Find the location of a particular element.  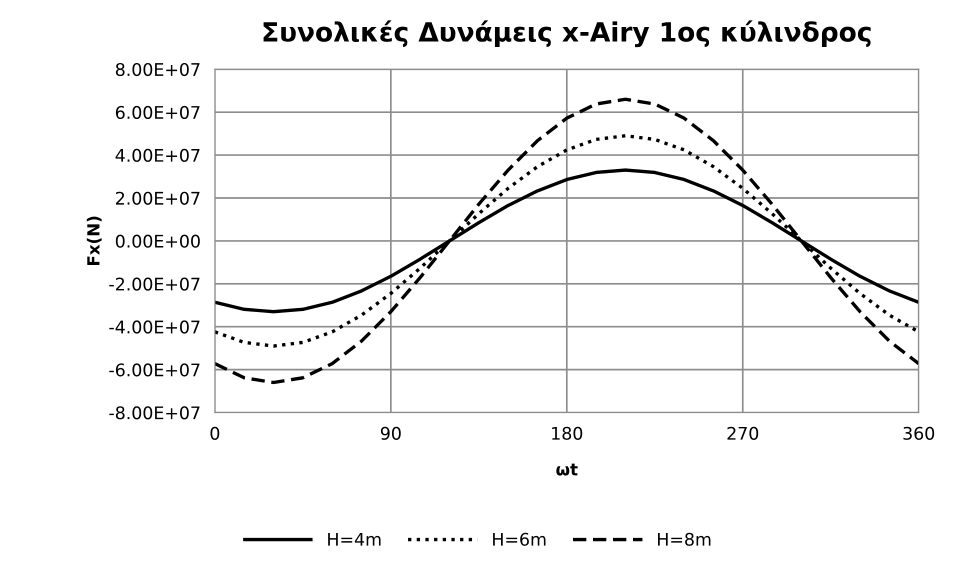

y-tick-label: 2.00E+07 is located at coordinates (158, 198).